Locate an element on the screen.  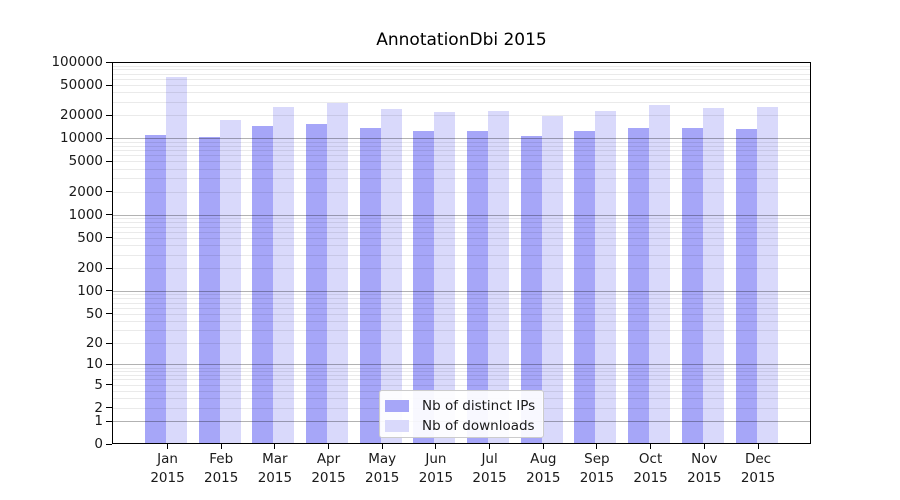
legend: Nb of distinct IPs Nb of downloads is located at coordinates (461, 414).